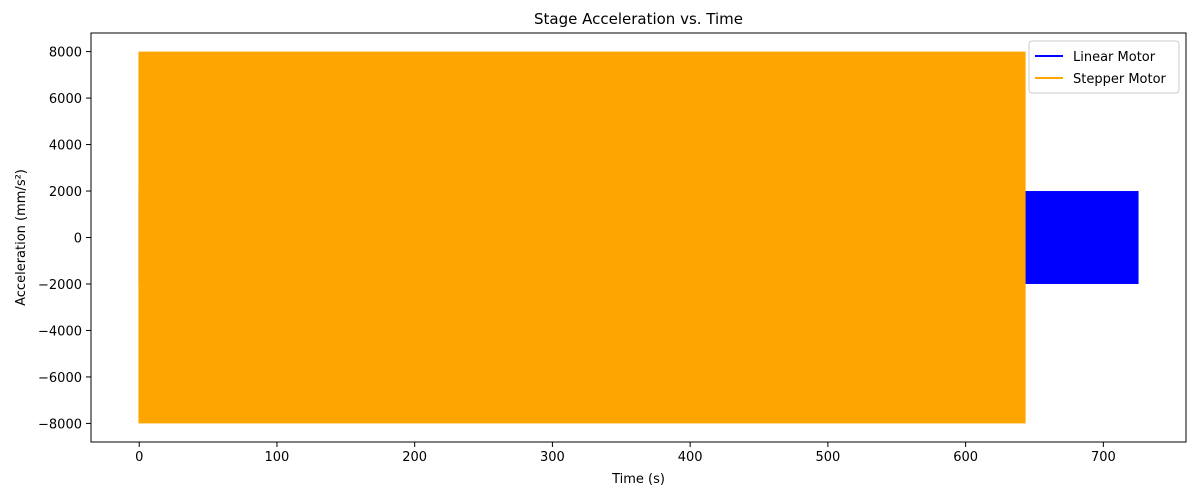 Image resolution: width=1200 pixels, height=500 pixels. Describe the element at coordinates (60, 285) in the screenshot. I see `y-tick-label: −2000` at that location.